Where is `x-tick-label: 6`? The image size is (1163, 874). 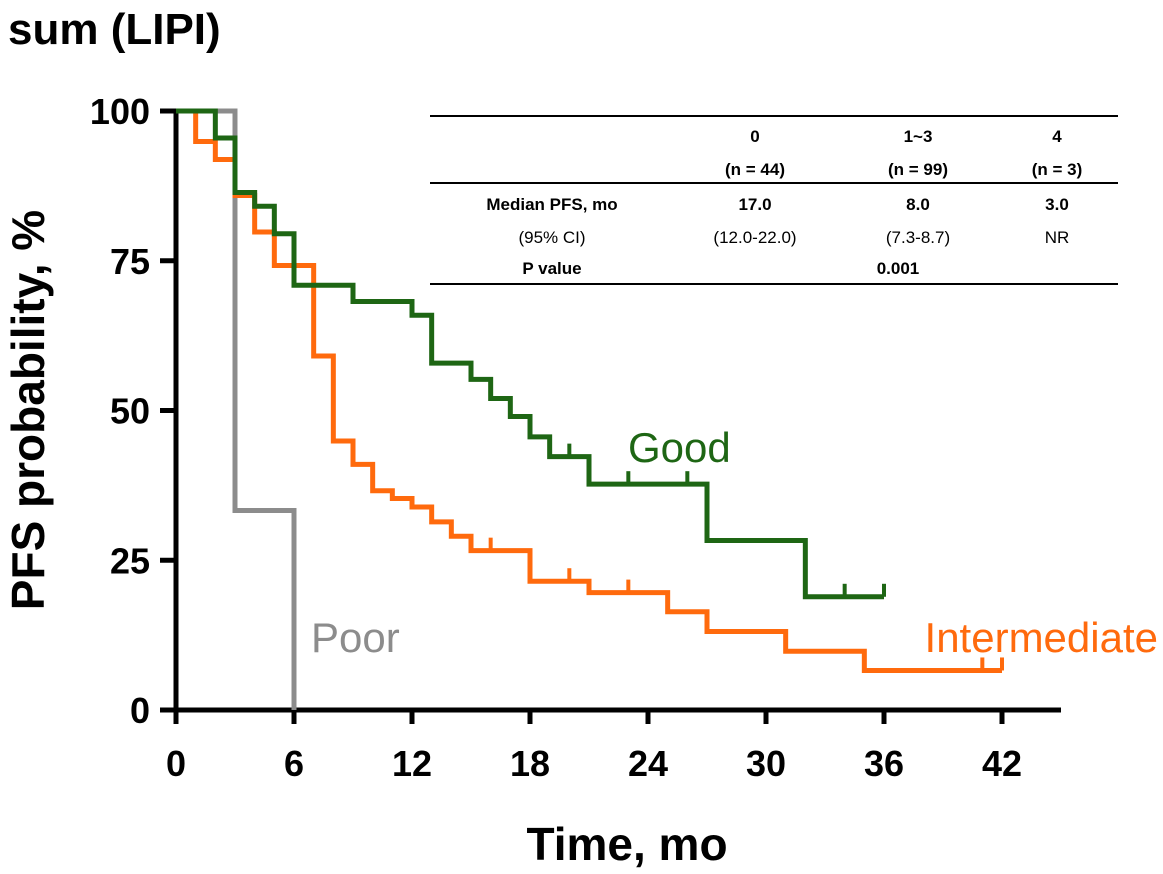
x-tick-label: 6 is located at coordinates (294, 763).